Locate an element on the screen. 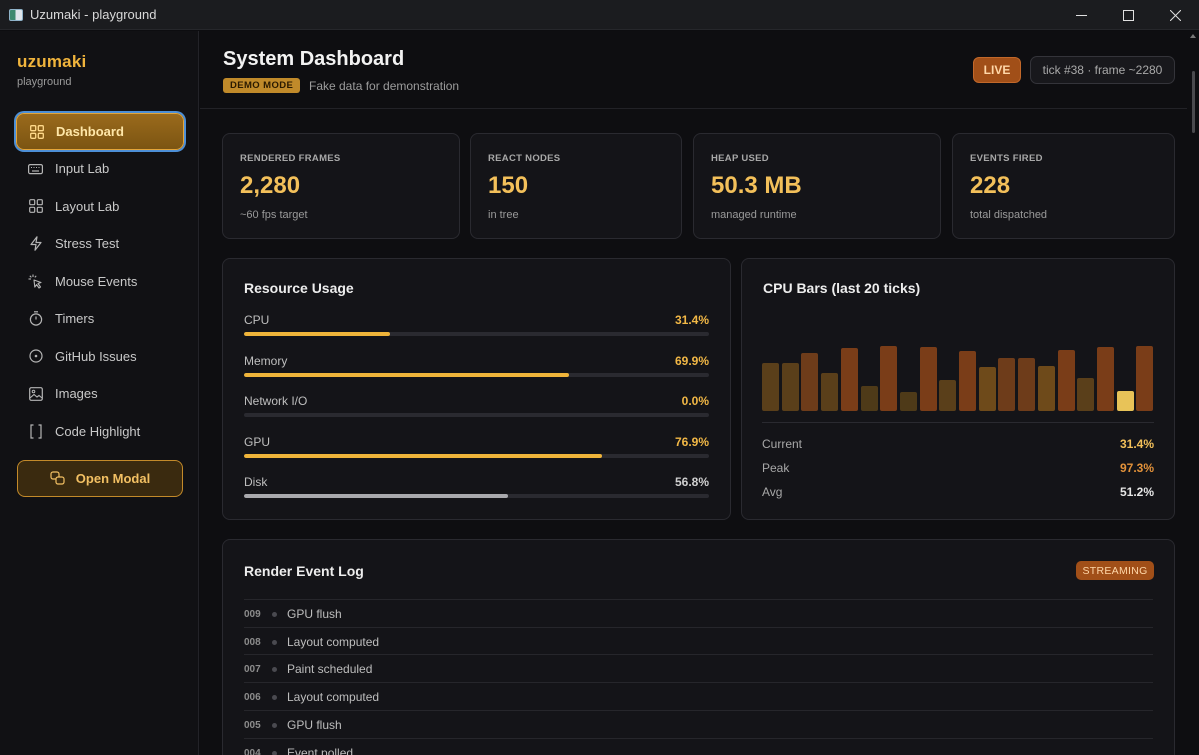 Image resolution: width=1199 pixels, height=755 pixels. resource-progress-track is located at coordinates (476, 455).